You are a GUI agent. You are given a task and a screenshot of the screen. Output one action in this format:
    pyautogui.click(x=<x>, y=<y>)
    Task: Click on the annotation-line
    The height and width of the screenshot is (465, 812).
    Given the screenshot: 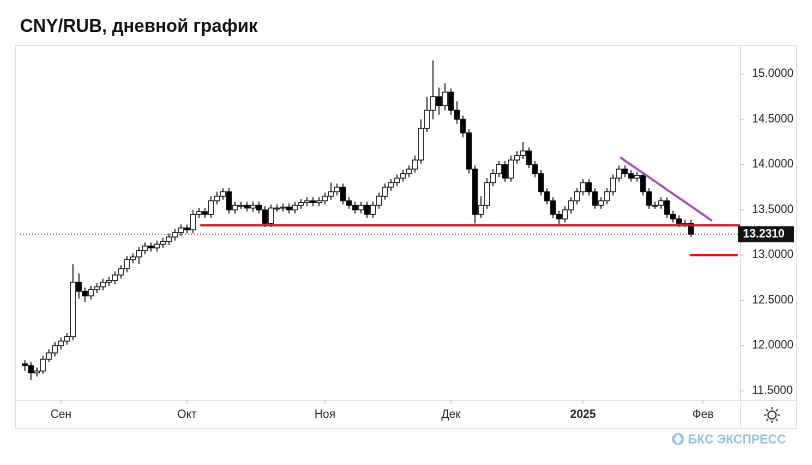 What is the action you would take?
    pyautogui.click(x=666, y=189)
    